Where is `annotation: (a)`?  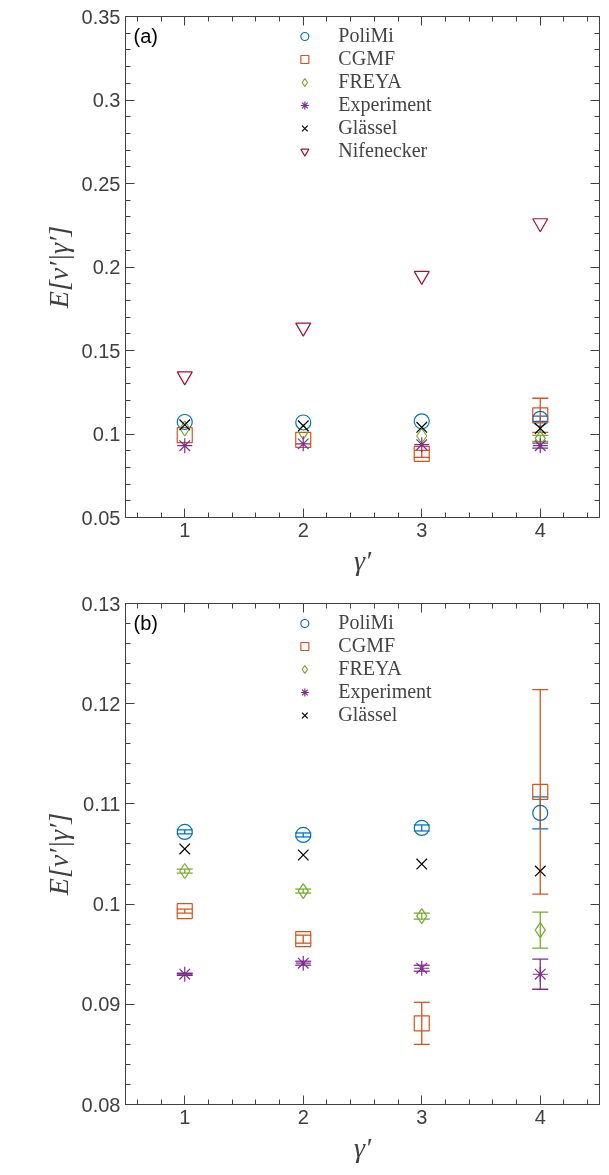 annotation: (a) is located at coordinates (145, 35).